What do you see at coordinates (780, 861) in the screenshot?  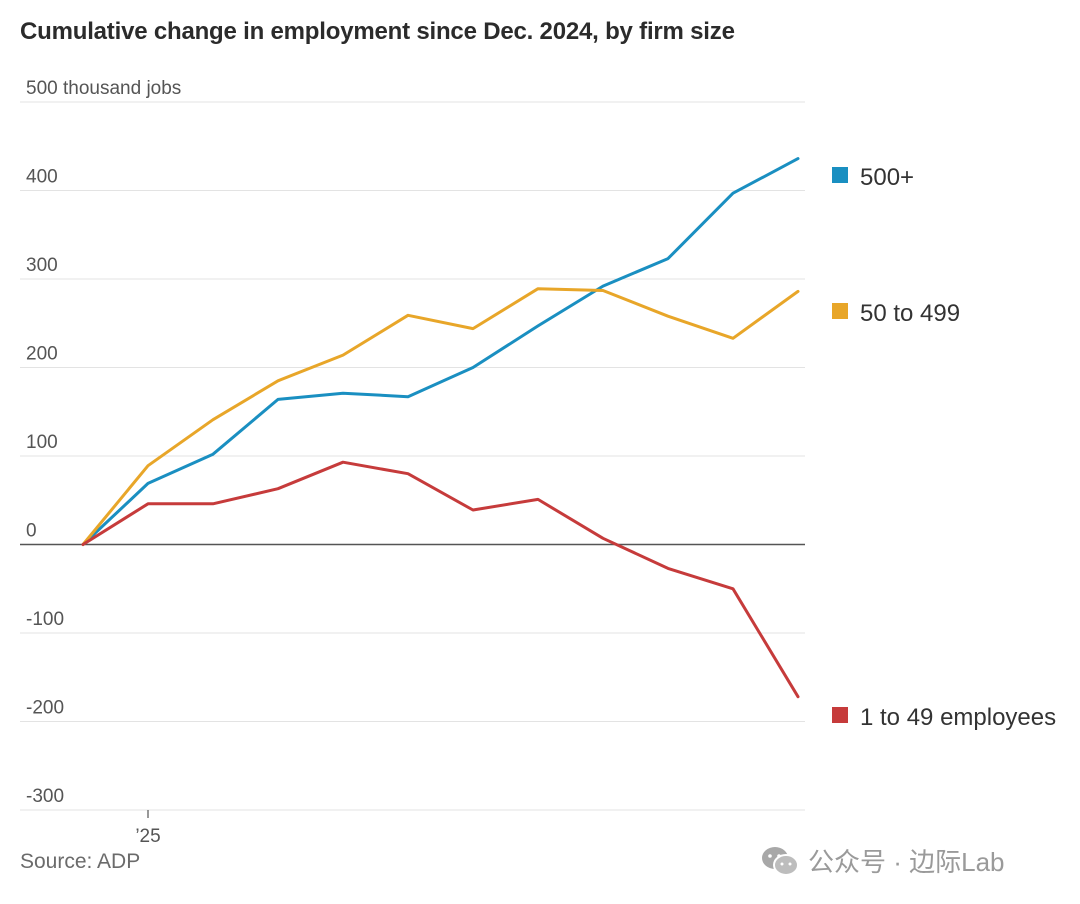 I see `wechat-icon` at bounding box center [780, 861].